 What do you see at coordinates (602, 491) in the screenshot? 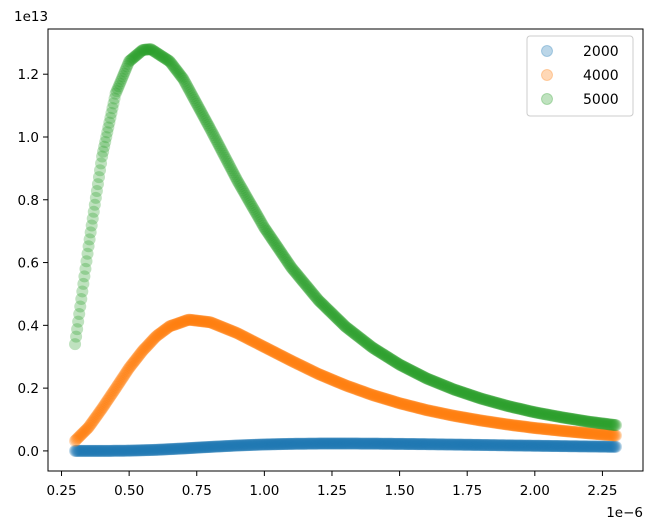
I see `x-tick-label: 2.25` at bounding box center [602, 491].